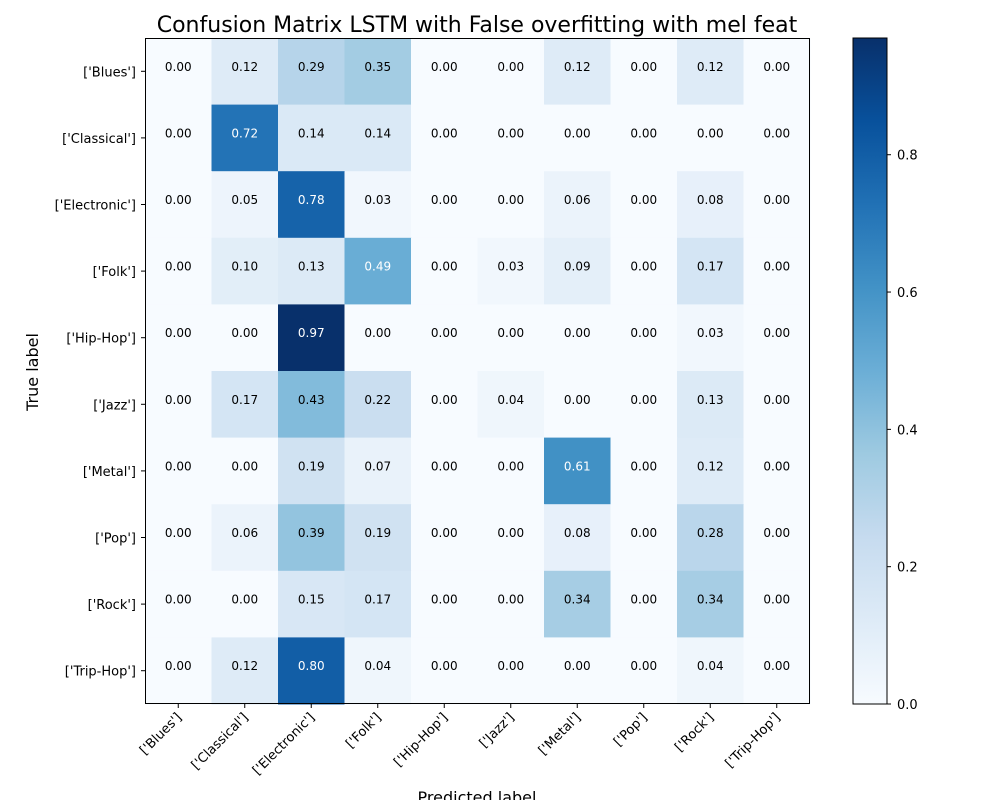  I want to click on x-tick-label: ['Folk'], so click(363, 730).